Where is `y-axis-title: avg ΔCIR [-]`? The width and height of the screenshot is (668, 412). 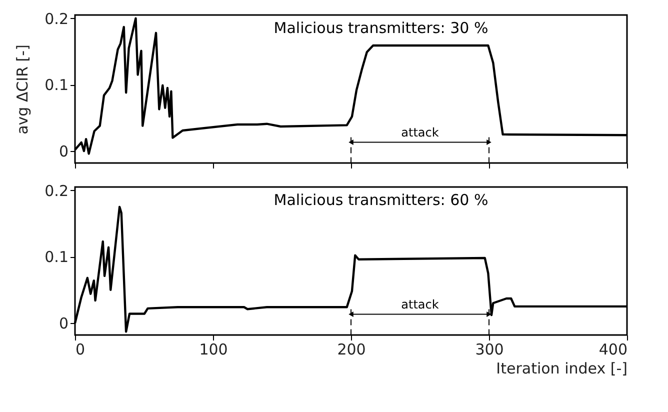 y-axis-title: avg ΔCIR [-] is located at coordinates (23, 89).